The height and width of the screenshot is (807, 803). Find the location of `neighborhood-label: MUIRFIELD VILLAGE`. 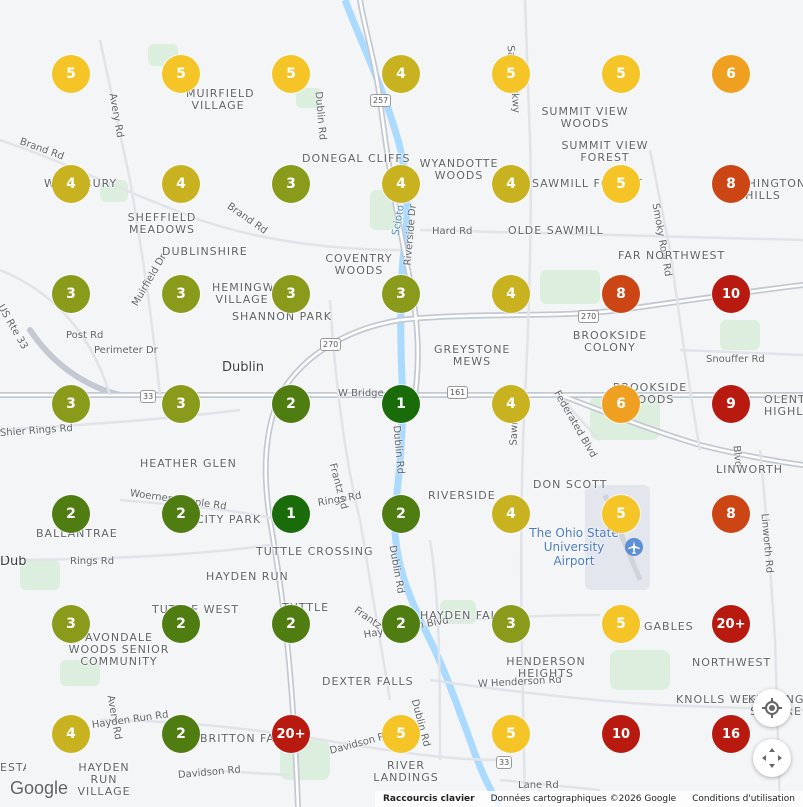

neighborhood-label: MUIRFIELD VILLAGE is located at coordinates (220, 99).